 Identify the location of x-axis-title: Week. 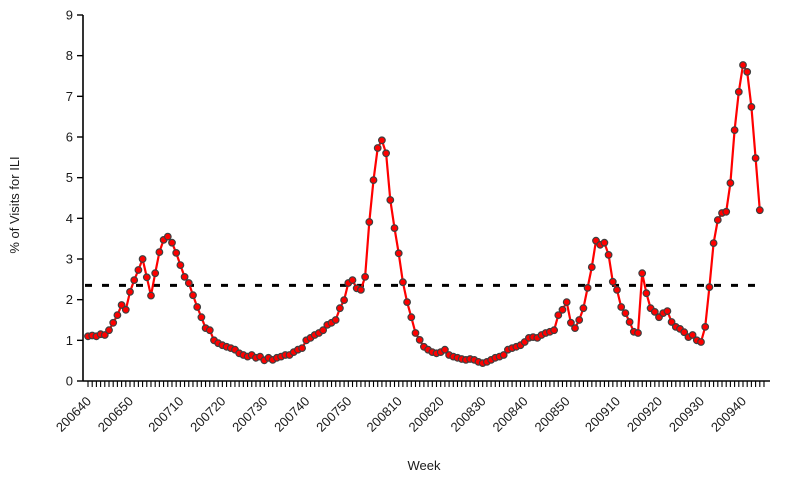
(424, 465).